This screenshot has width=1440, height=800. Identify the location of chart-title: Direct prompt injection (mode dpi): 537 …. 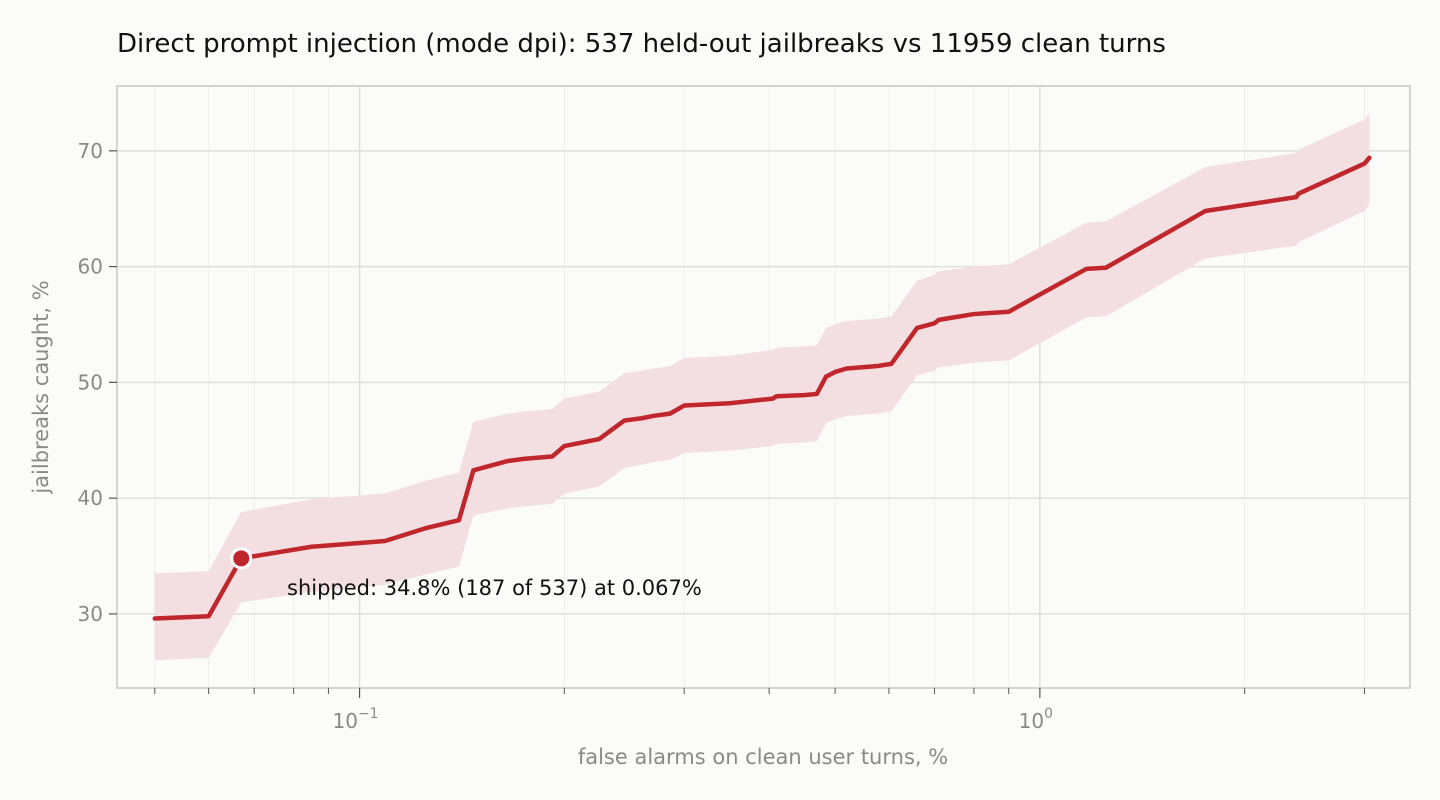
(641, 44).